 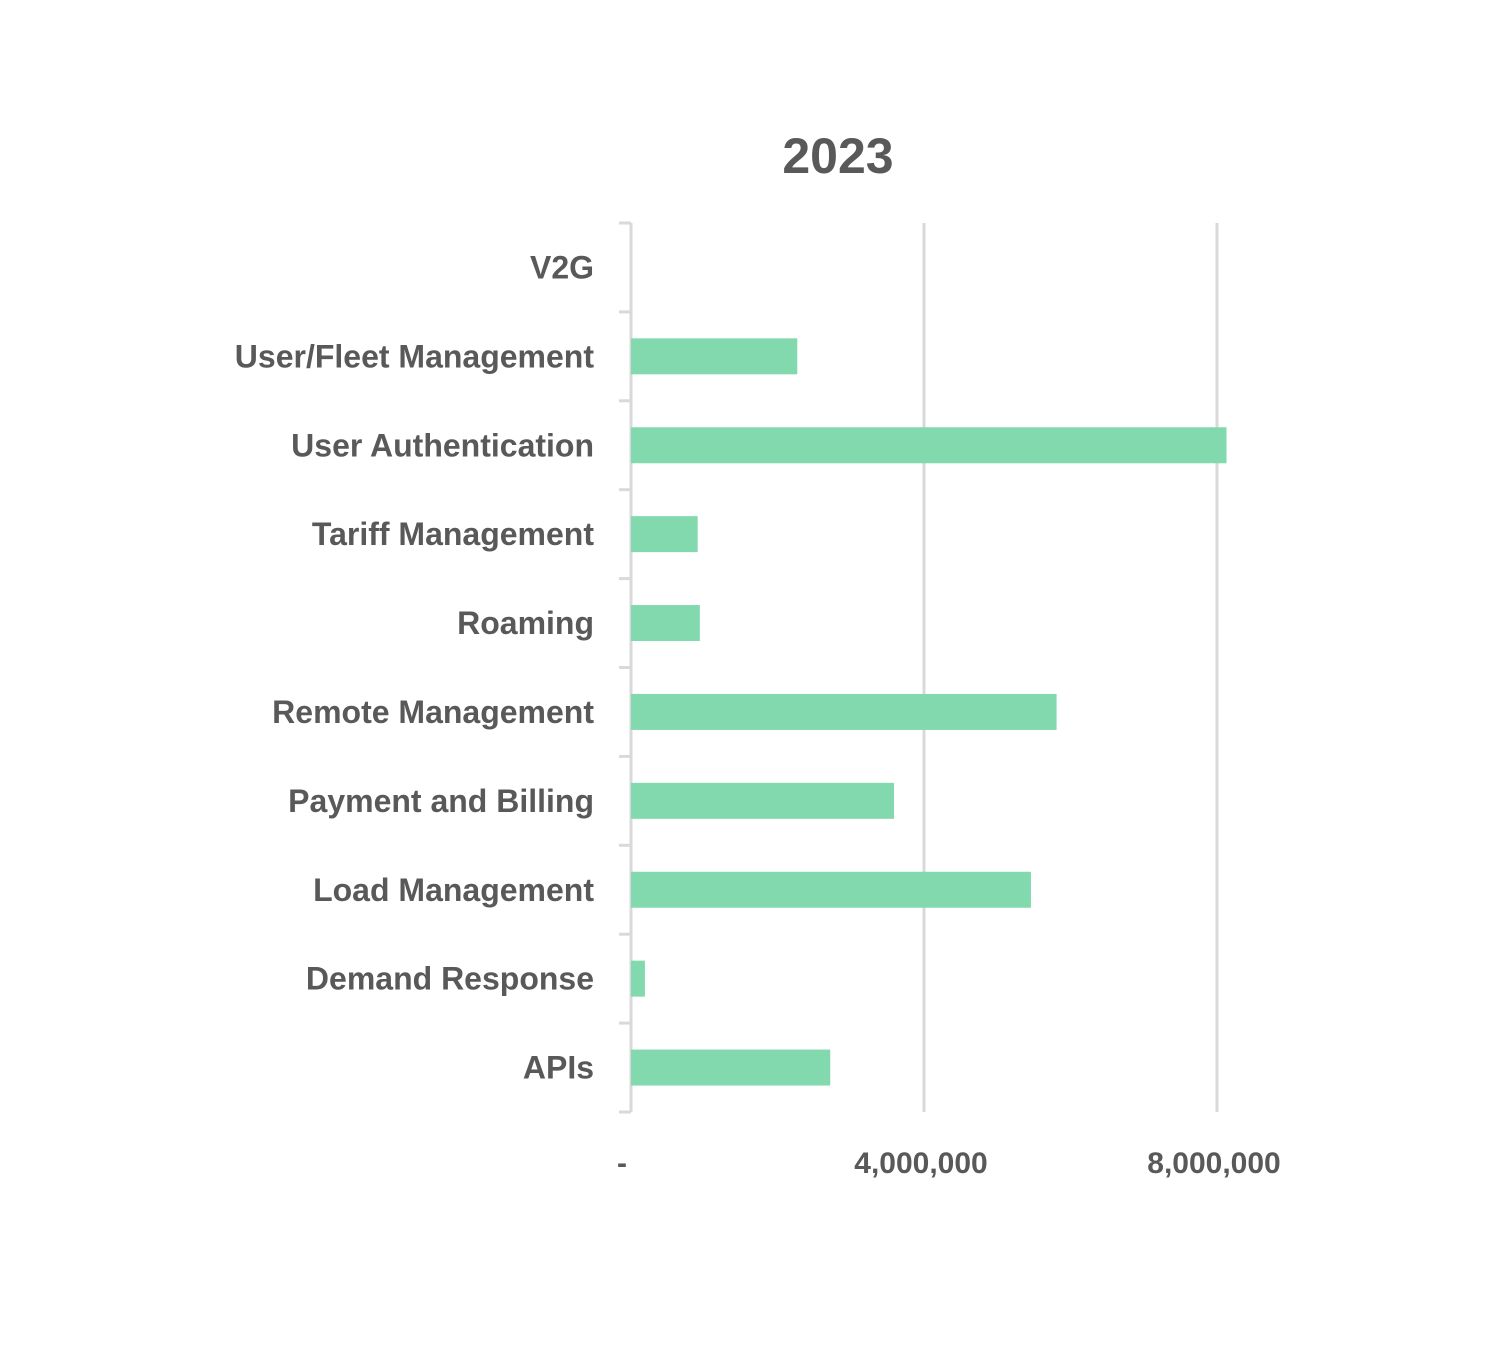 What do you see at coordinates (638, 978) in the screenshot?
I see `bar-demand-response` at bounding box center [638, 978].